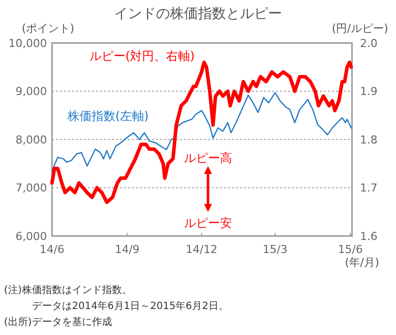 The width and height of the screenshot is (396, 335). Describe the element at coordinates (142, 56) in the screenshot. I see `series-label: ルピー(対円、右軸)` at that location.